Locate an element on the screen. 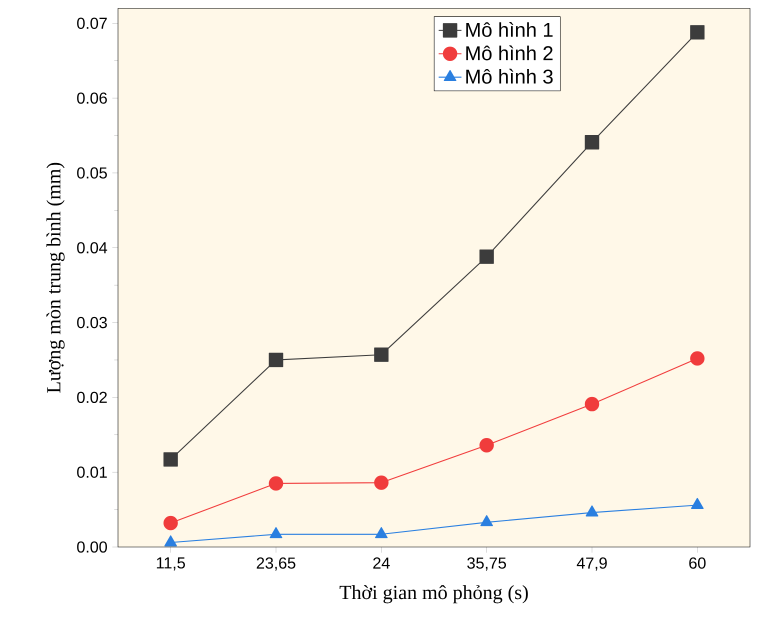  y-tick-label: 0.07 is located at coordinates (92, 23).